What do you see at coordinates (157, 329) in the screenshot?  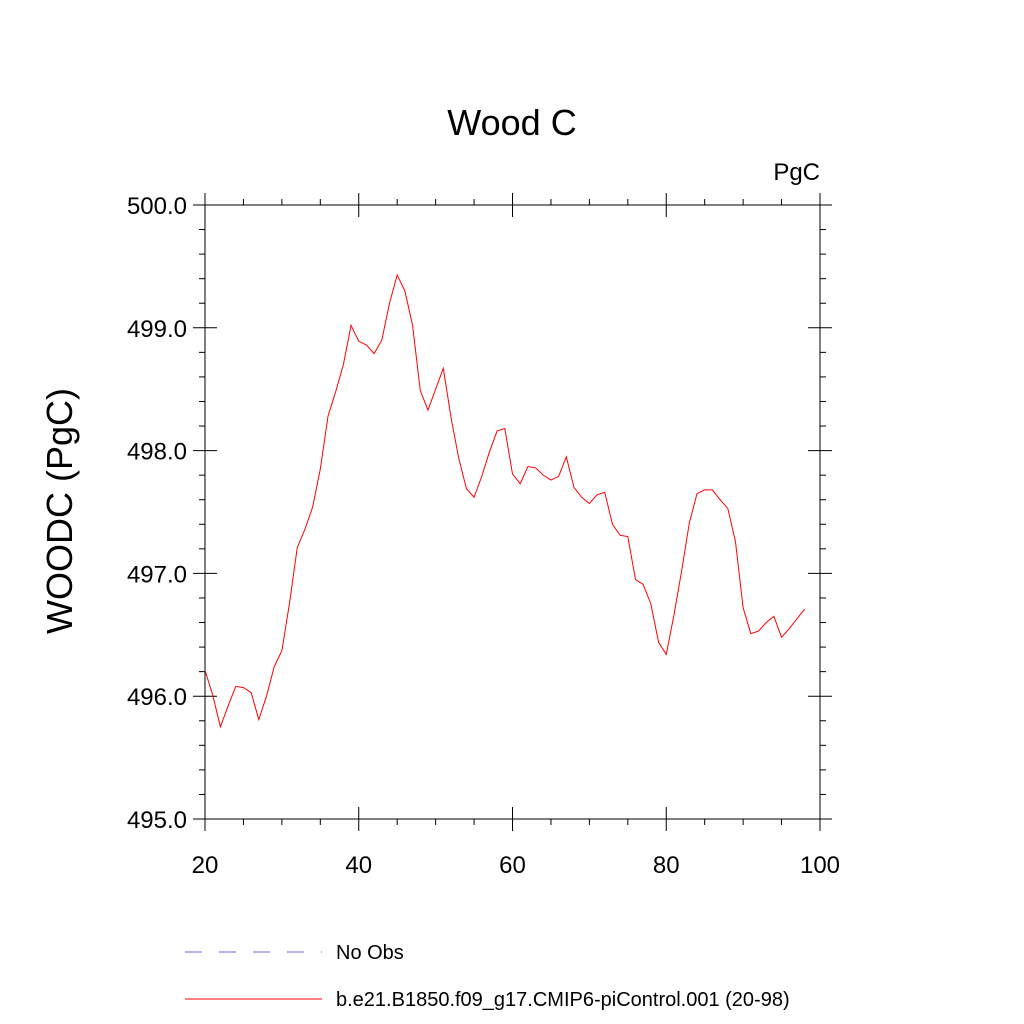 I see `y-tick-label: 499.0` at bounding box center [157, 329].